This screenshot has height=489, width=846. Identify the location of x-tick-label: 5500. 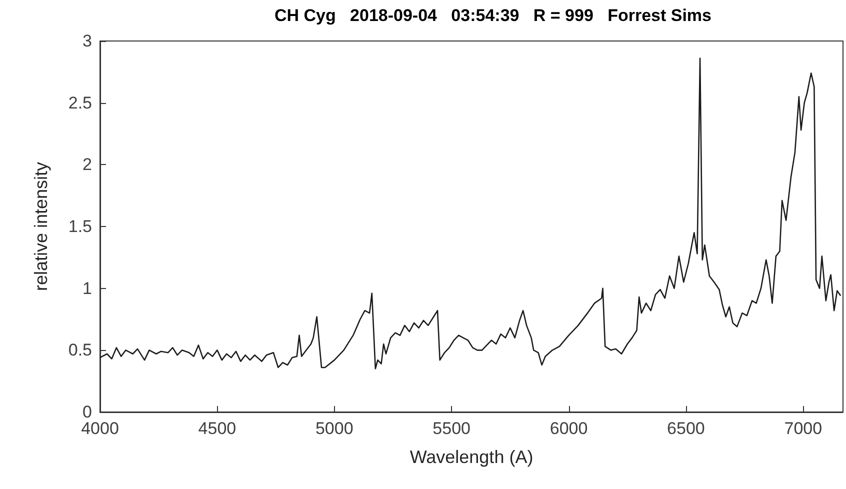
(451, 428).